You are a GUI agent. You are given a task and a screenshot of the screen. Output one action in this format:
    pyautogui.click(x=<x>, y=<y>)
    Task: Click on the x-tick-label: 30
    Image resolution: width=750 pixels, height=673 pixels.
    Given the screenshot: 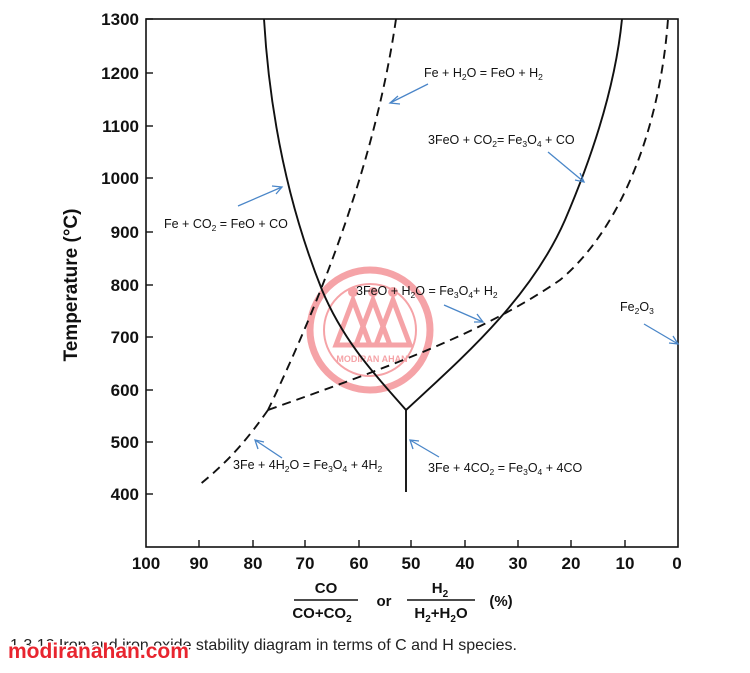 What is the action you would take?
    pyautogui.click(x=518, y=563)
    